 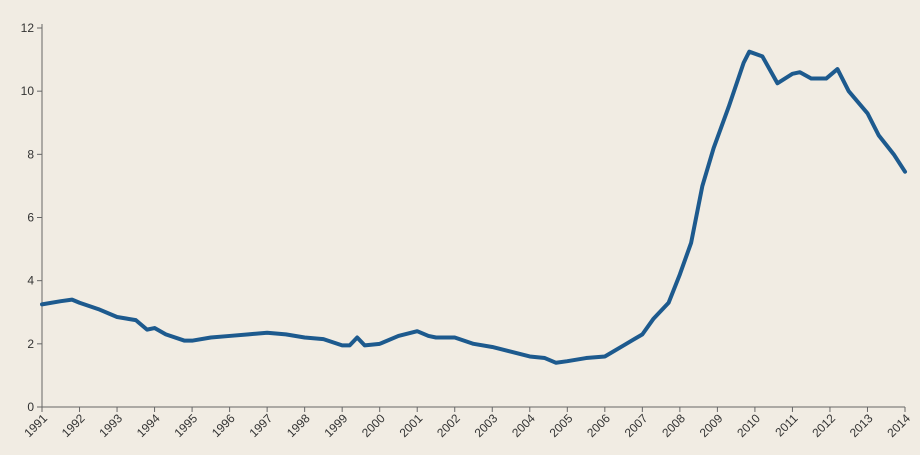 What do you see at coordinates (30, 281) in the screenshot?
I see `y-tick-label: 4` at bounding box center [30, 281].